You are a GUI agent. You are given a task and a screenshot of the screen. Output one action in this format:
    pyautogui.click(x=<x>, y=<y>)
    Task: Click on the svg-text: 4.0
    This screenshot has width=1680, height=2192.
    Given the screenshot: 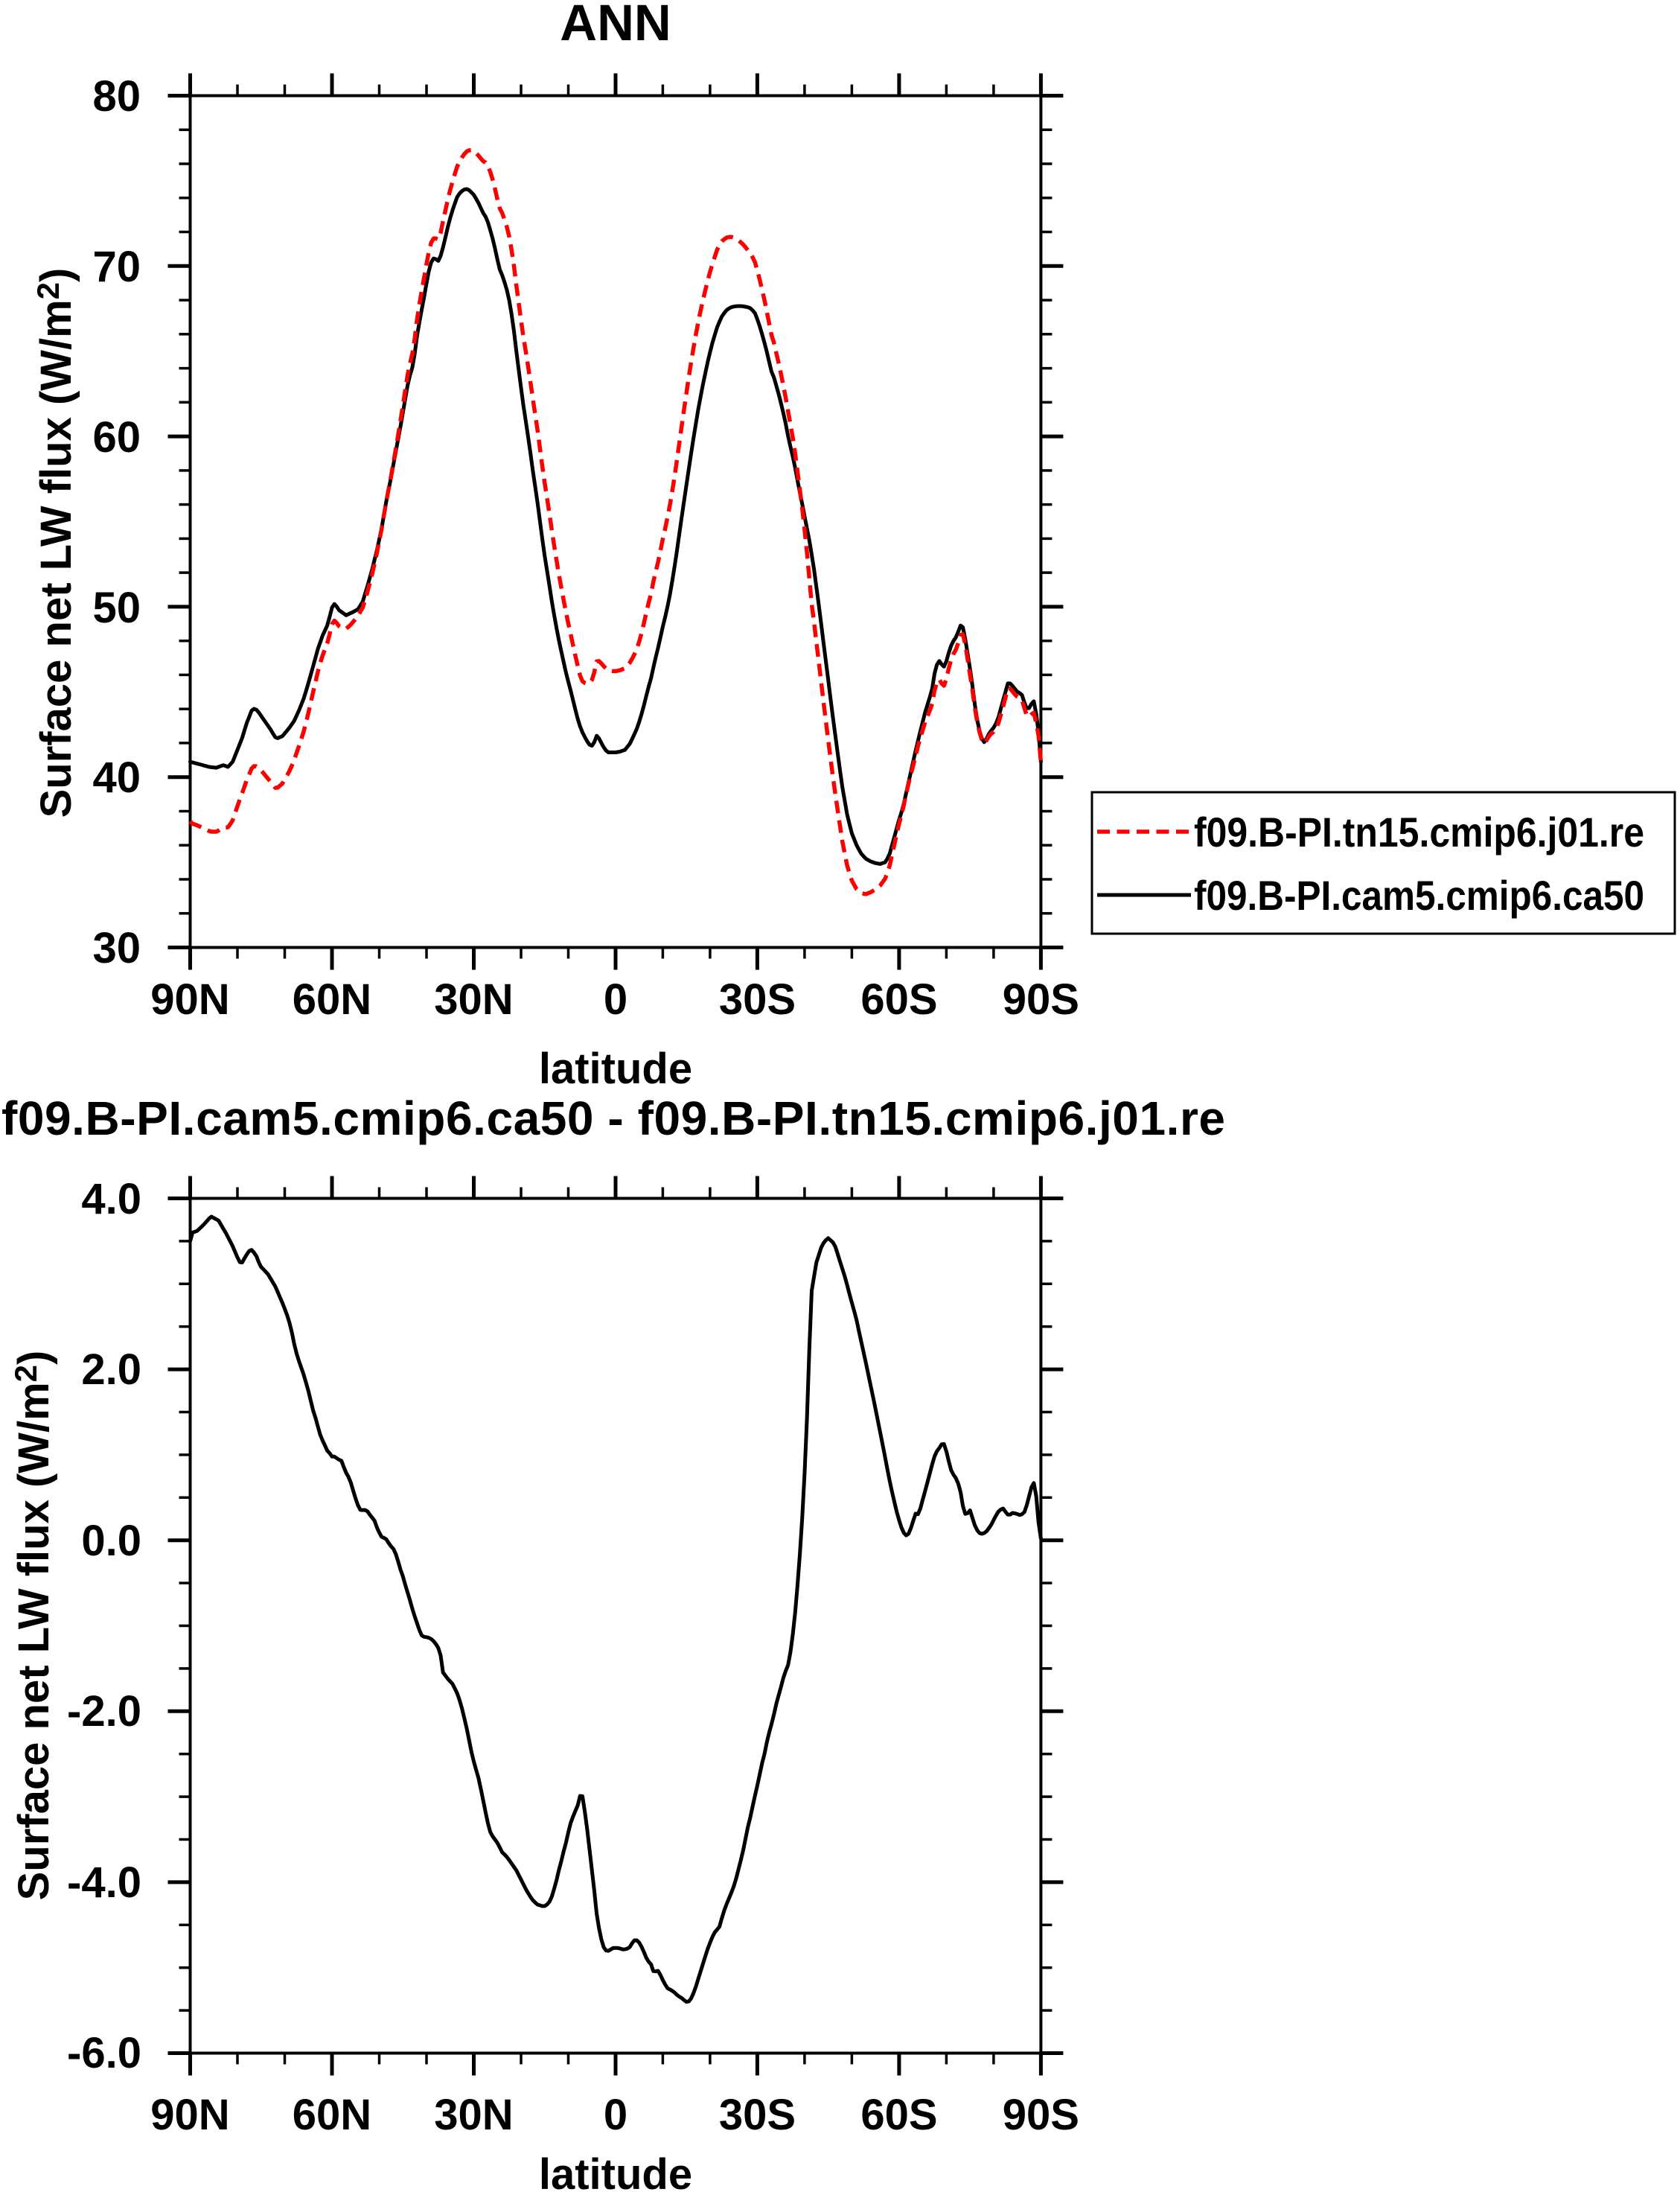 What is the action you would take?
    pyautogui.click(x=111, y=1199)
    